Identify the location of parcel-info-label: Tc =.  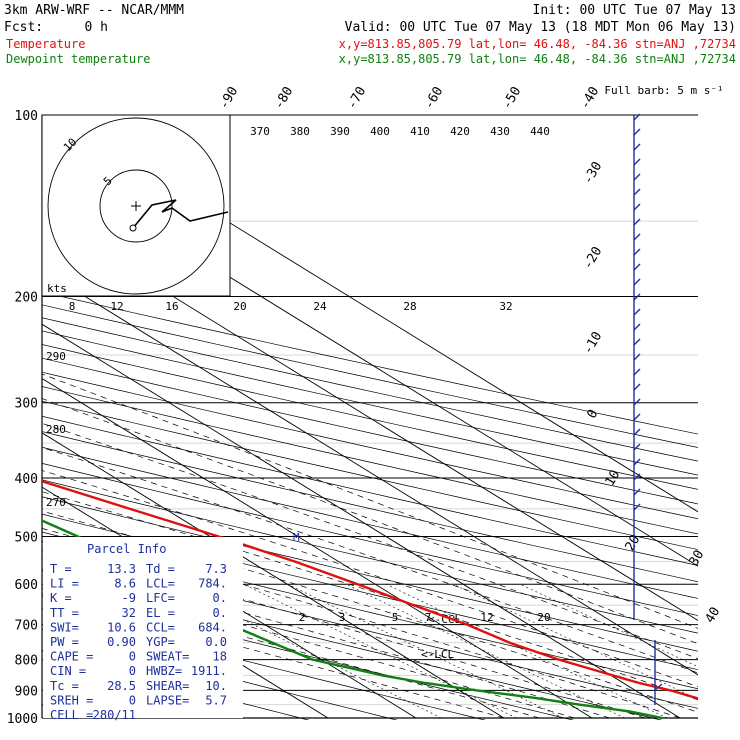
(64, 686).